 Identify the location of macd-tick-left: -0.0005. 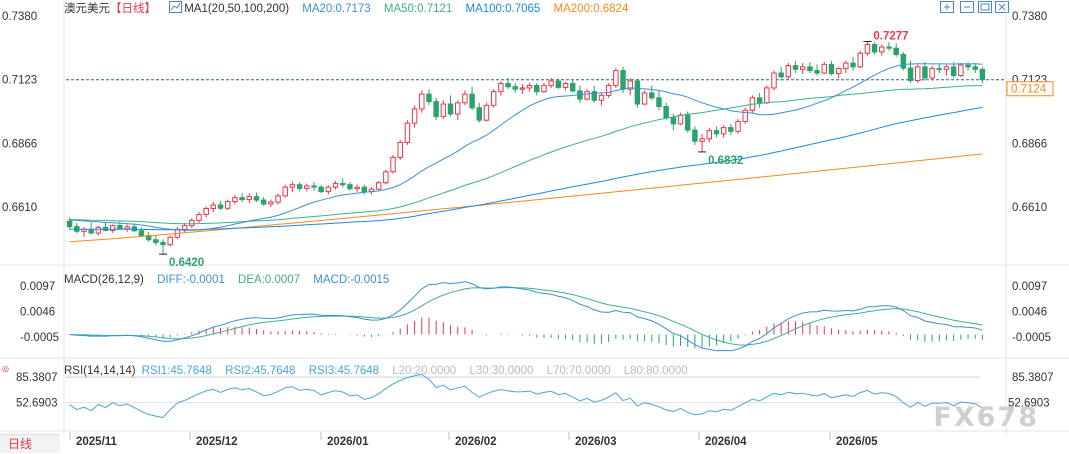
(39, 338).